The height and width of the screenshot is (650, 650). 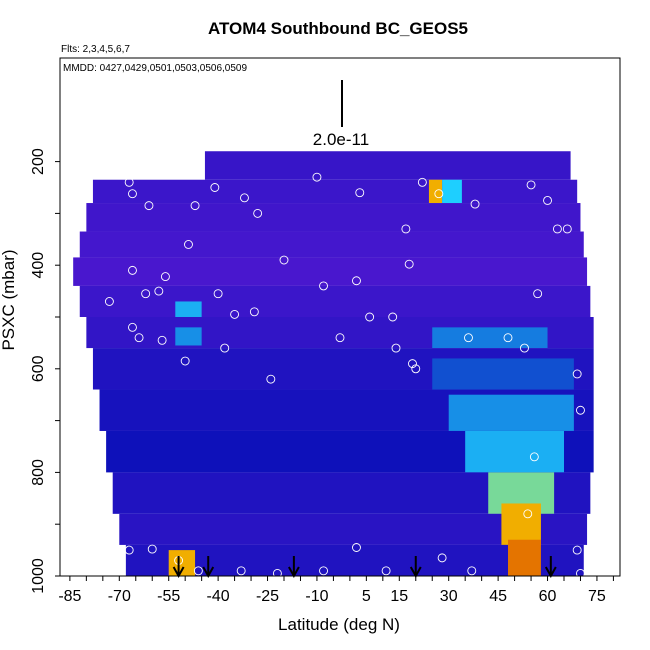 What do you see at coordinates (316, 596) in the screenshot?
I see `x-tick-label: -10` at bounding box center [316, 596].